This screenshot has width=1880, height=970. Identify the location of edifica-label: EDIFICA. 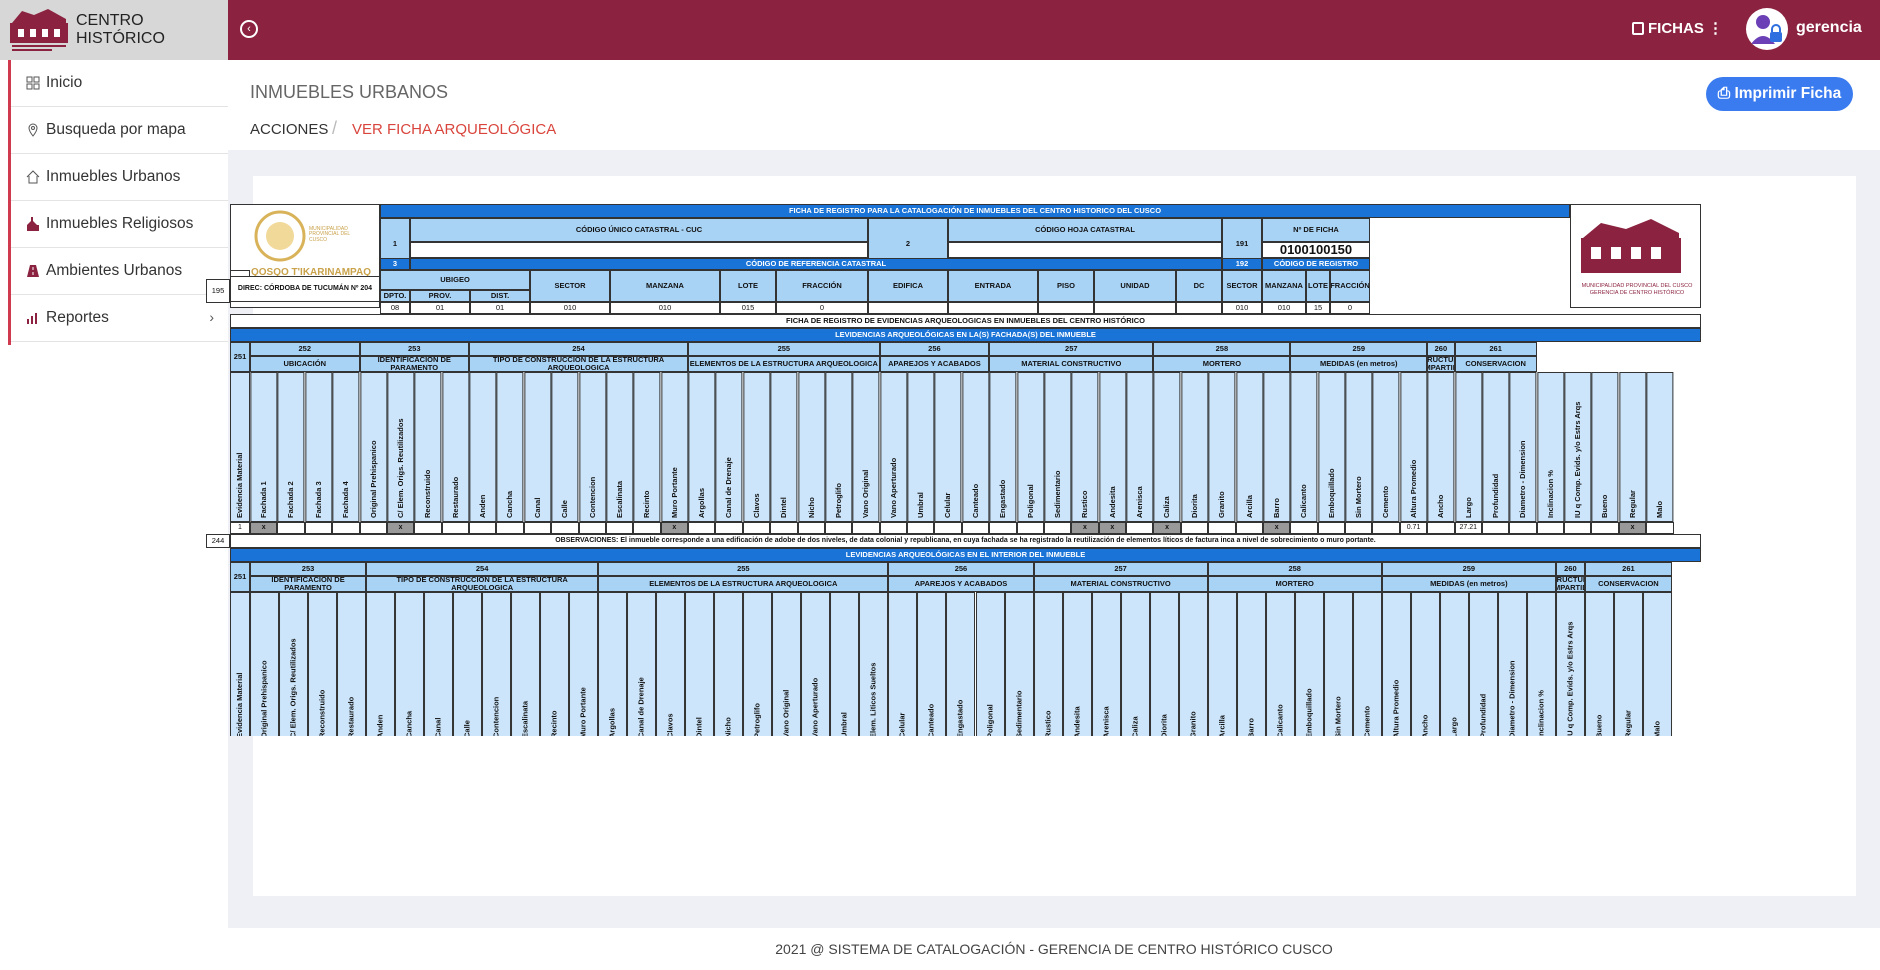
(908, 286).